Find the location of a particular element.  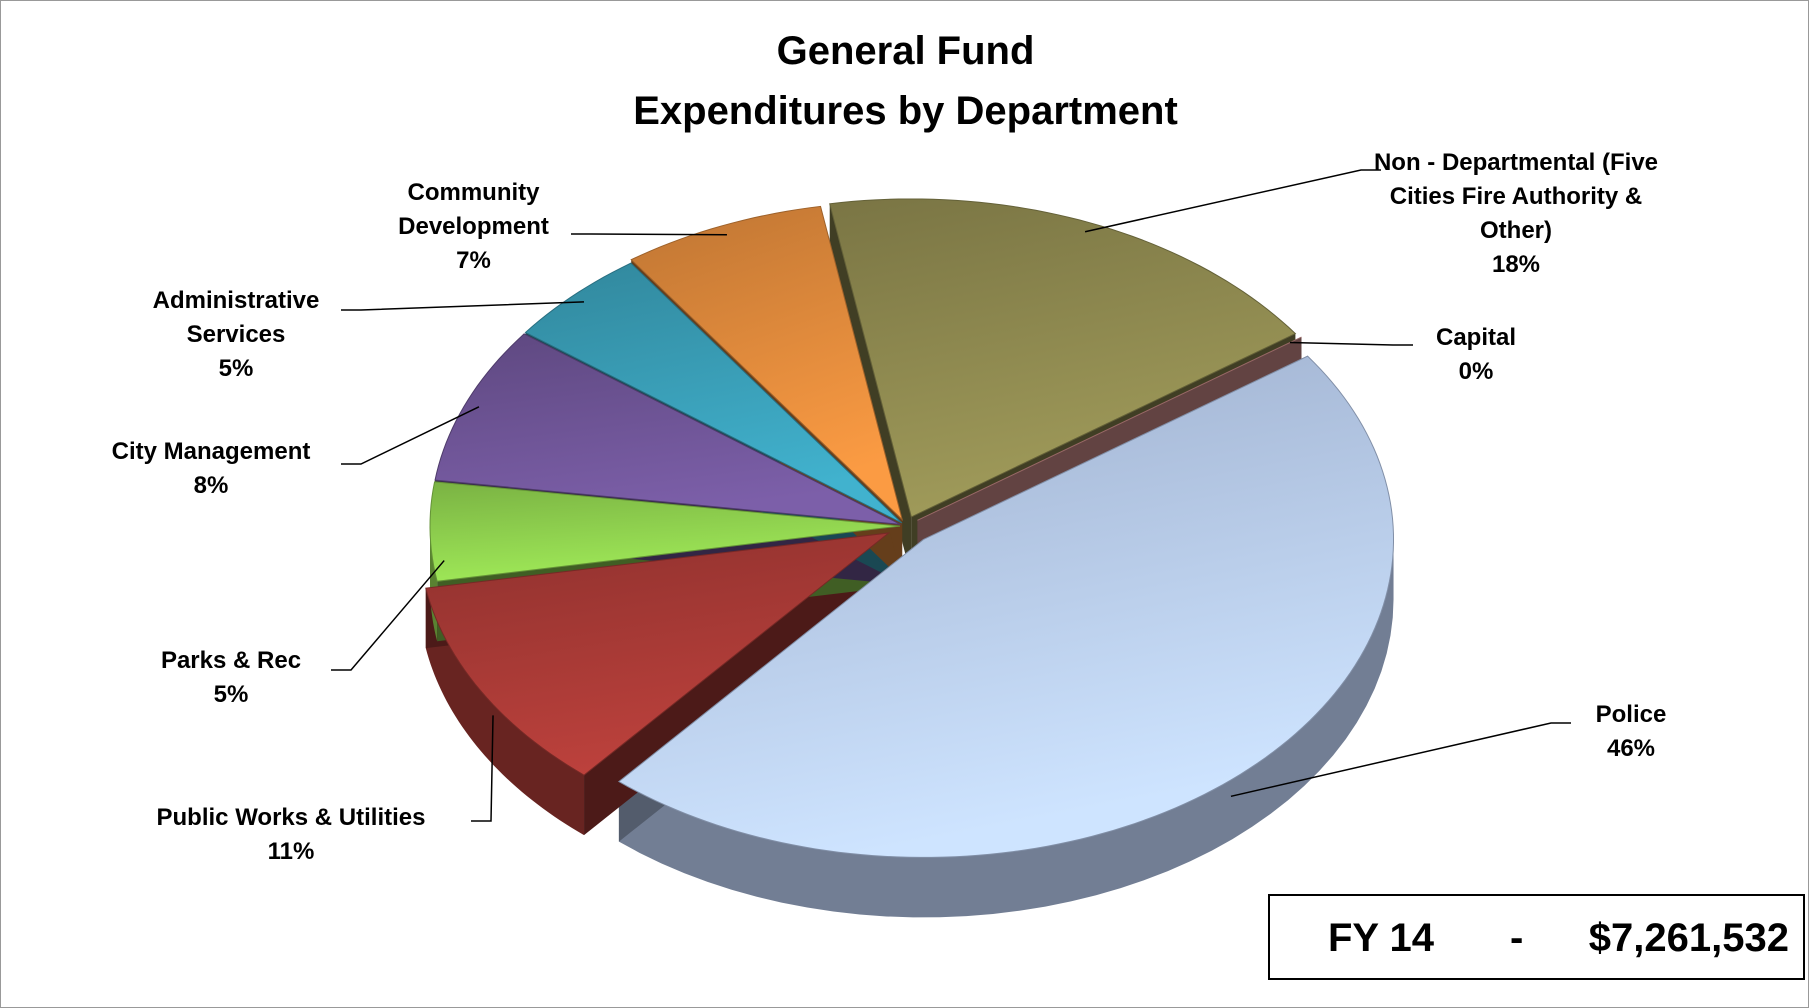

category-label: Parks & Rec is located at coordinates (231, 660).